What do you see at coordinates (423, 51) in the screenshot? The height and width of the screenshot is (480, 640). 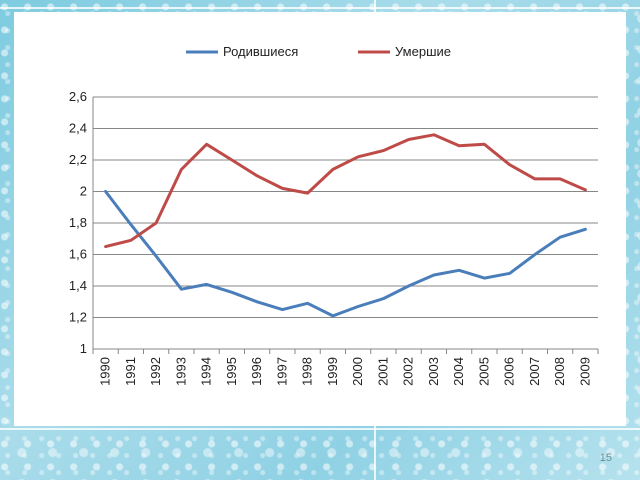 I see `legend-label: Умершие` at bounding box center [423, 51].